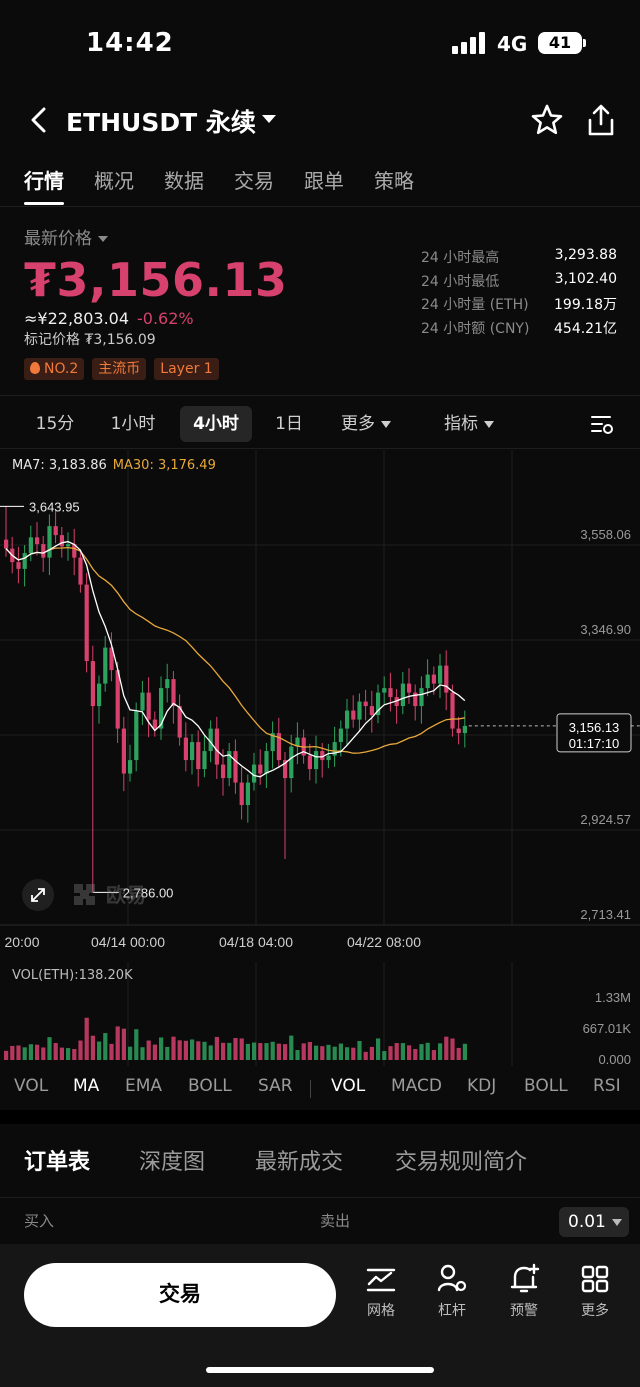 The height and width of the screenshot is (1387, 640). Describe the element at coordinates (180, 1295) in the screenshot. I see `trade-button: 交易` at that location.